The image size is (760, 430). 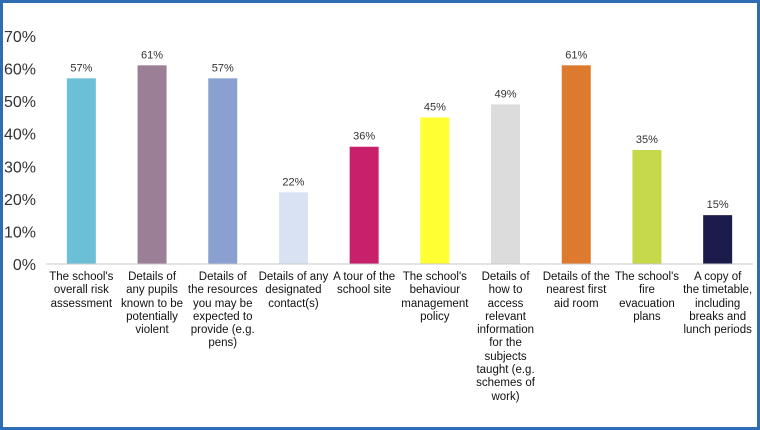 I want to click on y-tick-label: 60%, so click(x=20, y=70).